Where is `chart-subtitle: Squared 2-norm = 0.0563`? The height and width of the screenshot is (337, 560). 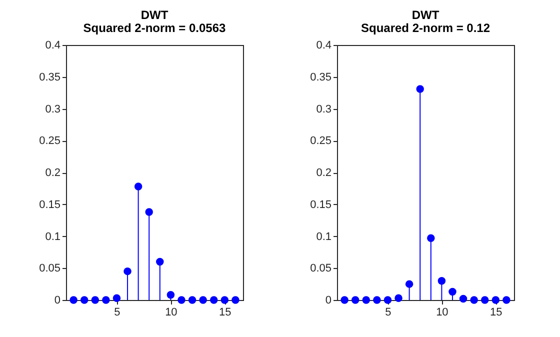 chart-subtitle: Squared 2-norm = 0.0563 is located at coordinates (154, 28).